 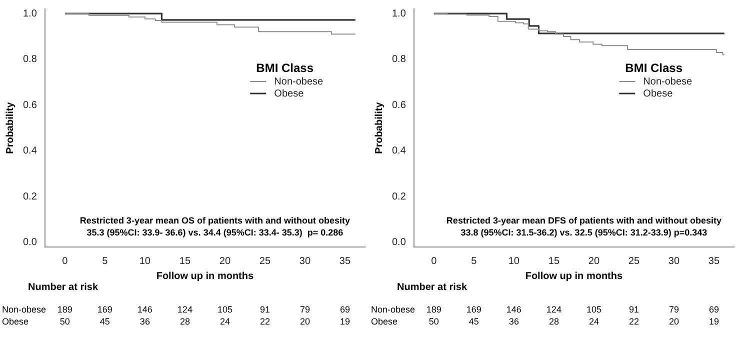 What do you see at coordinates (215, 220) in the screenshot?
I see `annotation: Restricted 3-year mean OS of patients with and without obesity` at bounding box center [215, 220].